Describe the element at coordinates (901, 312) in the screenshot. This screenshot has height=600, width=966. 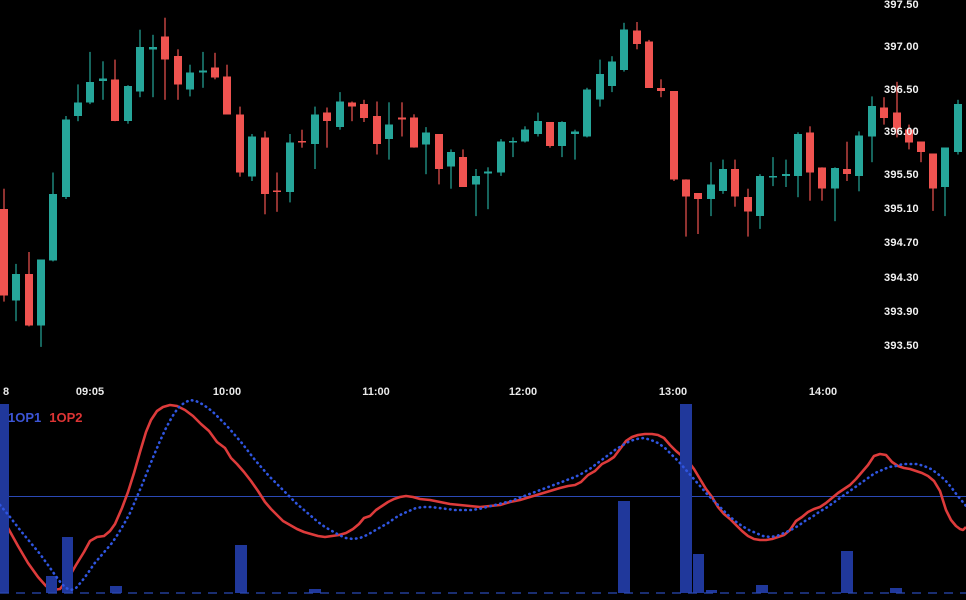
I see `price-axis-label: 393.90` at that location.